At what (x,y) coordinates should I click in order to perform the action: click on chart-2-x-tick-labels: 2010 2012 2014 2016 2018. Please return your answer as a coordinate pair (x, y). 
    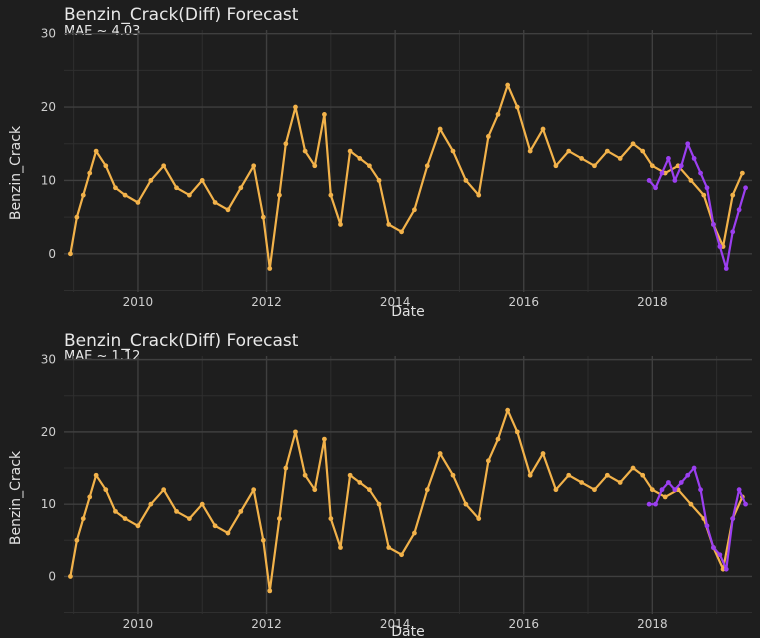
    Looking at the image, I should click on (395, 624).